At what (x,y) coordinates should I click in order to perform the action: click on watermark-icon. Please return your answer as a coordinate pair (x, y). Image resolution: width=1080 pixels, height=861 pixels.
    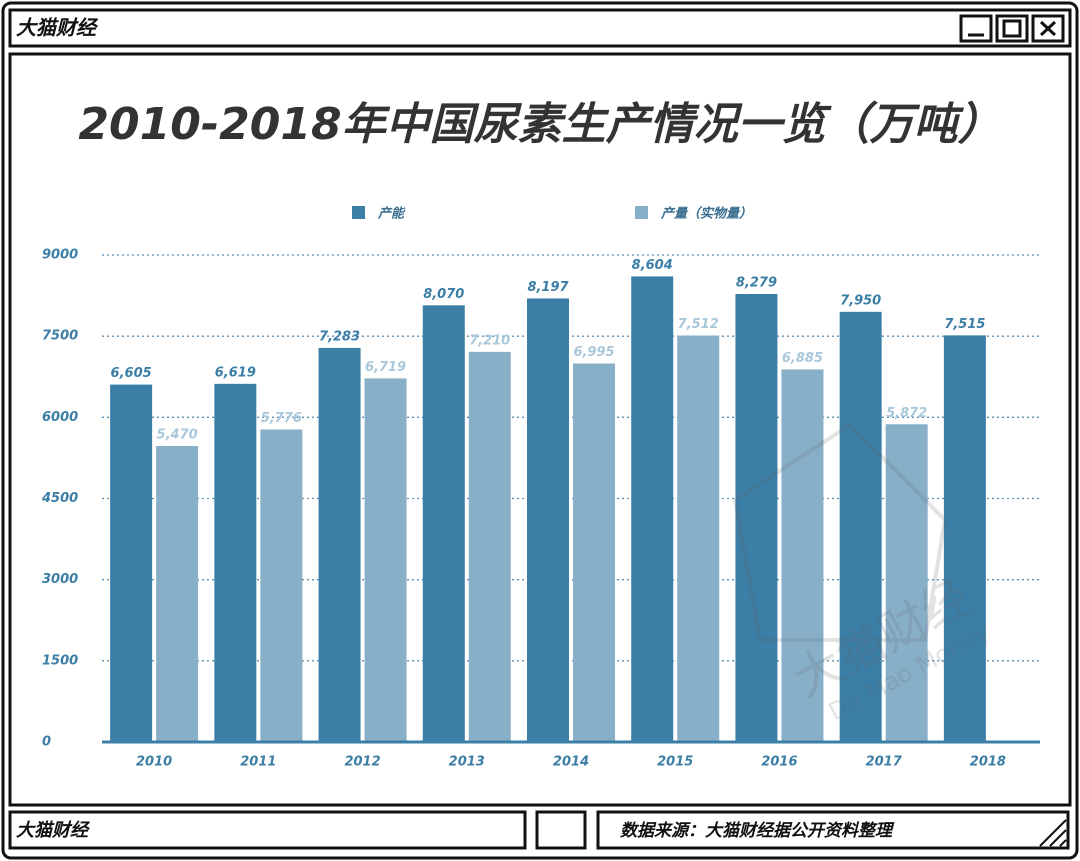
    Looking at the image, I should click on (840, 532).